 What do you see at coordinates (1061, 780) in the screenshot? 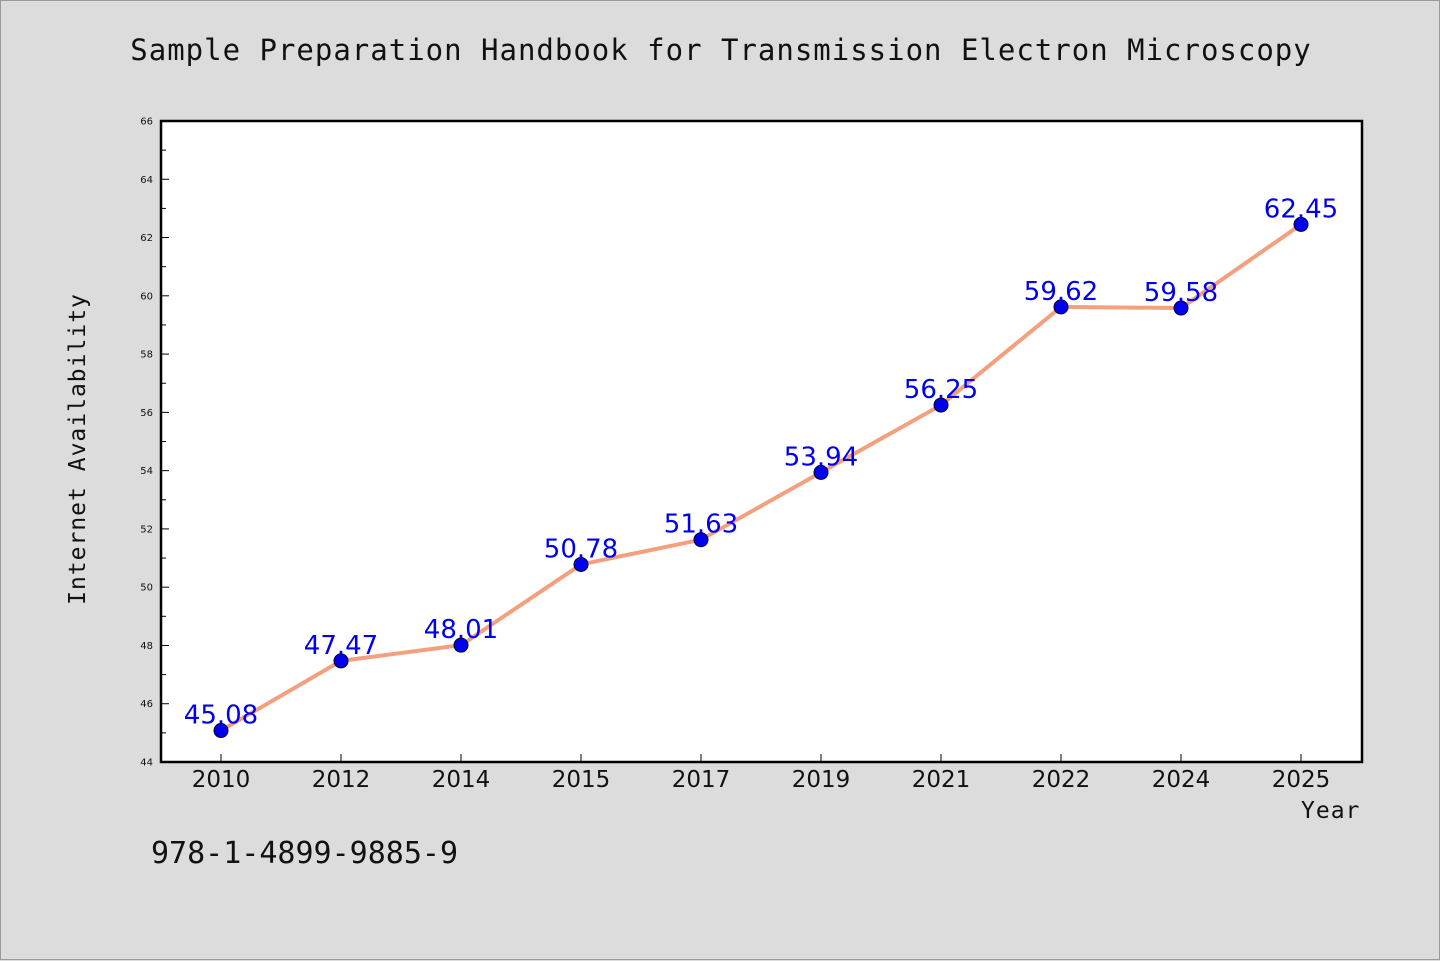
I see `x-tick-label: 2022` at bounding box center [1061, 780].